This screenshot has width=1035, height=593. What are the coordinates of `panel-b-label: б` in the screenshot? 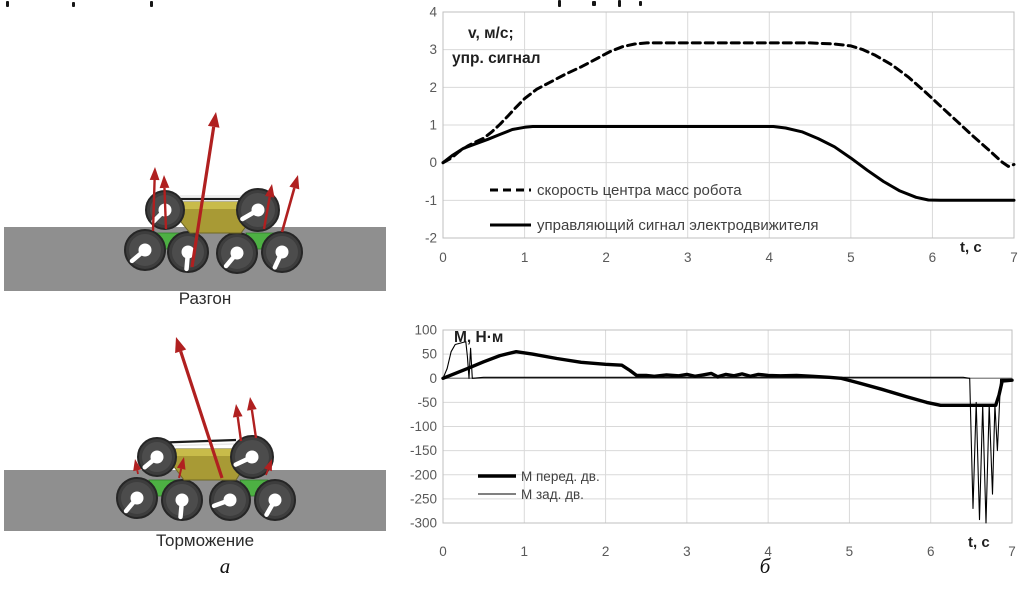 It's located at (765, 566).